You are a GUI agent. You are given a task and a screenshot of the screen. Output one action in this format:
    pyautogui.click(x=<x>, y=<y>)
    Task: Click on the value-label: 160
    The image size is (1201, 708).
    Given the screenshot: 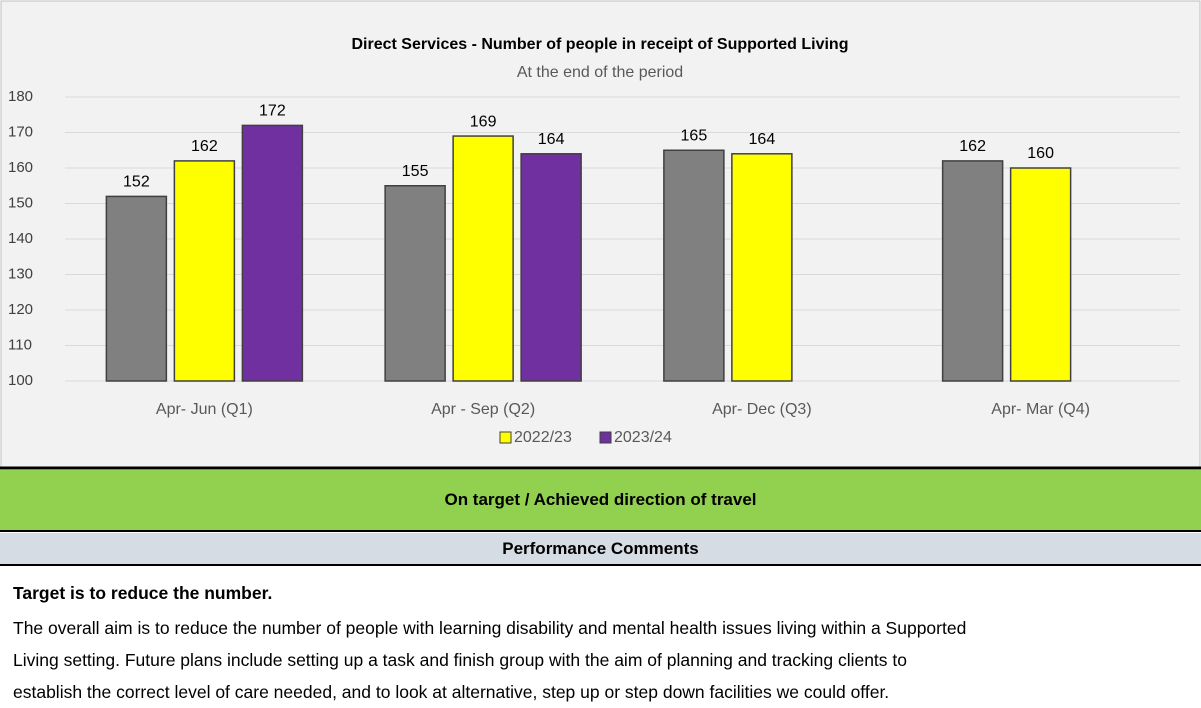 What is the action you would take?
    pyautogui.click(x=1040, y=153)
    